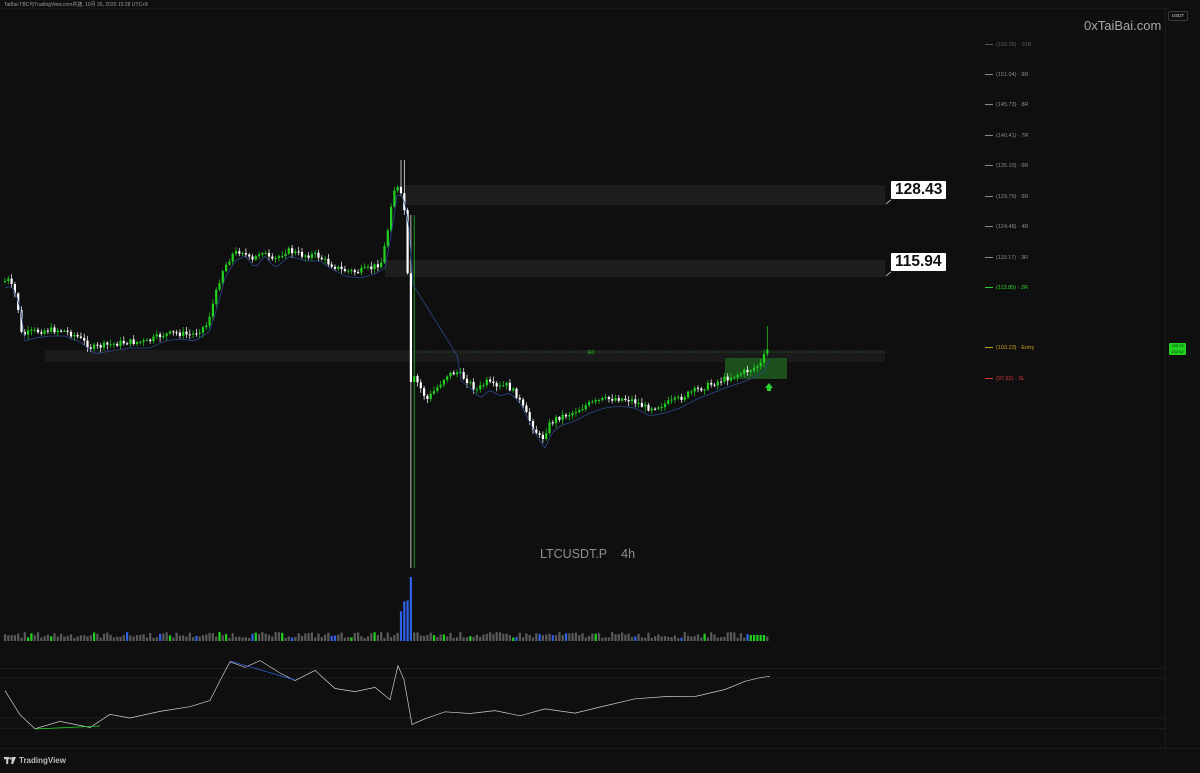 The width and height of the screenshot is (1200, 773). I want to click on level-label: (113.85) · 2R, so click(1006, 288).